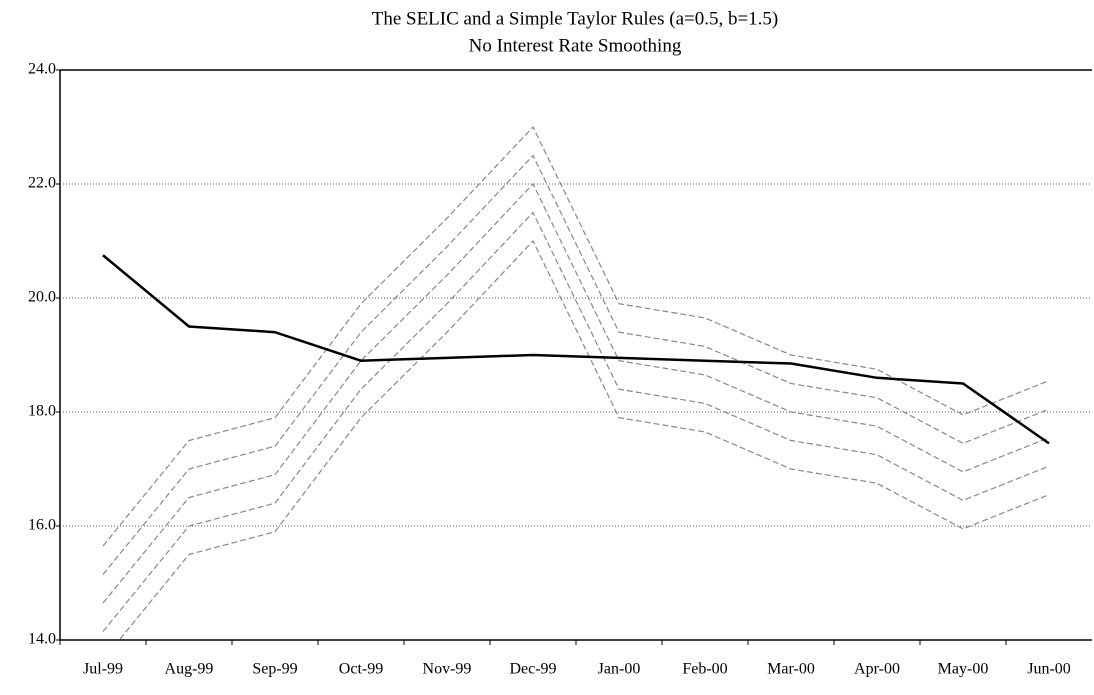  Describe the element at coordinates (42, 639) in the screenshot. I see `y-tick-label: 14.0` at that location.